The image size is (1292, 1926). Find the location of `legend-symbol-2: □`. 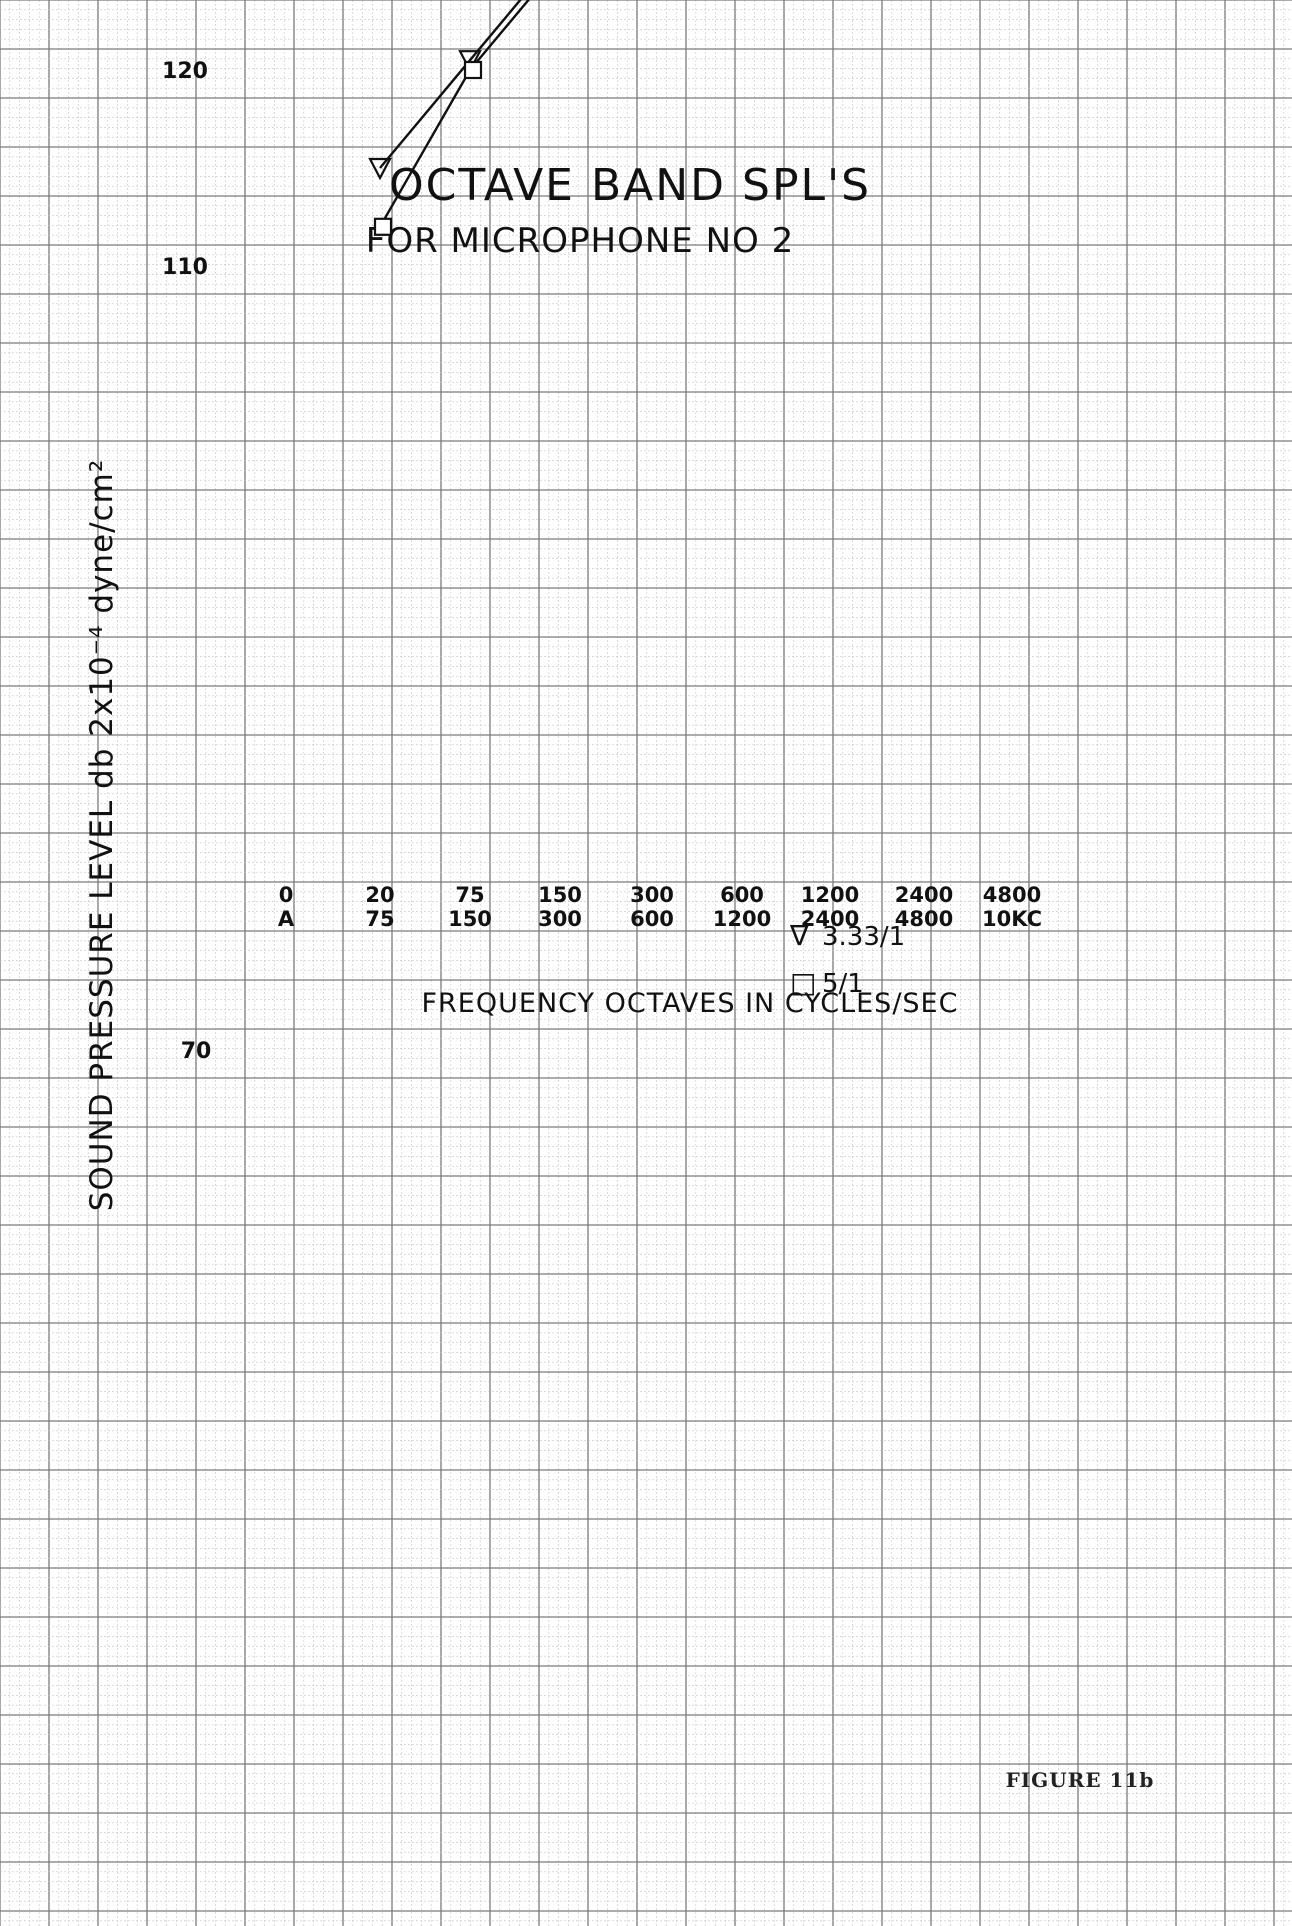

legend-symbol-2: □ is located at coordinates (803, 982).